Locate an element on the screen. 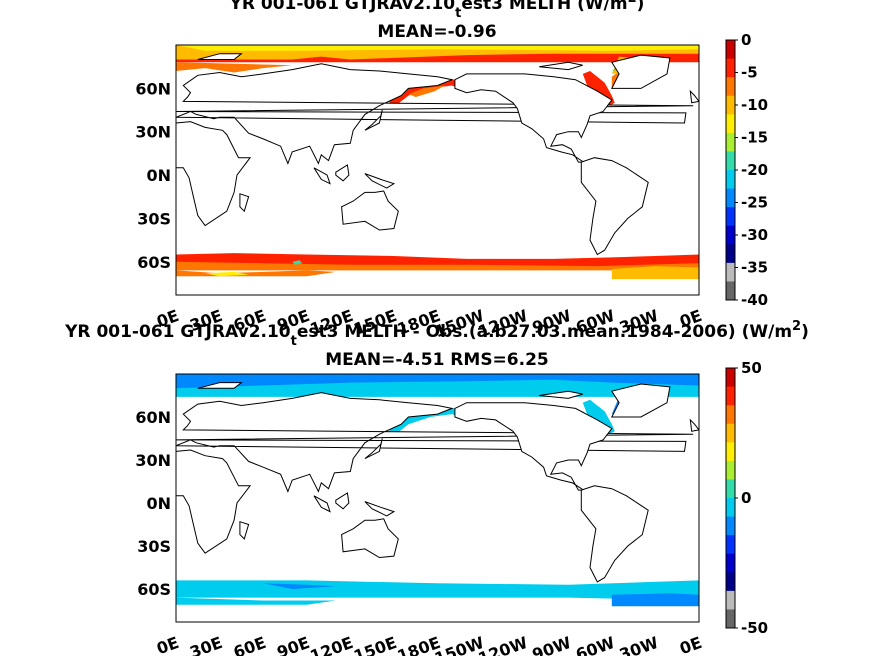 The height and width of the screenshot is (656, 875). ytick-label-bottom-1: 30N is located at coordinates (153, 460).